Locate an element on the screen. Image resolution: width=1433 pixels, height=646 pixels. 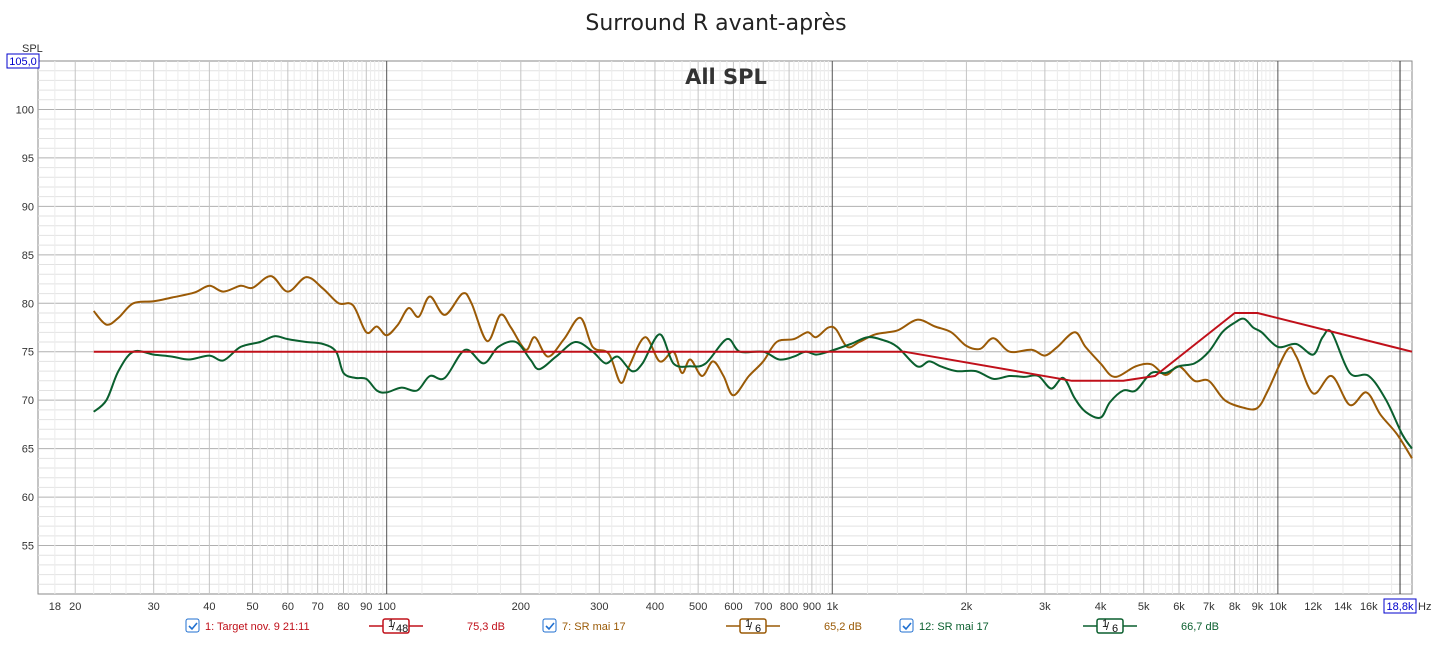
x-tick-label: 10k is located at coordinates (1278, 607).